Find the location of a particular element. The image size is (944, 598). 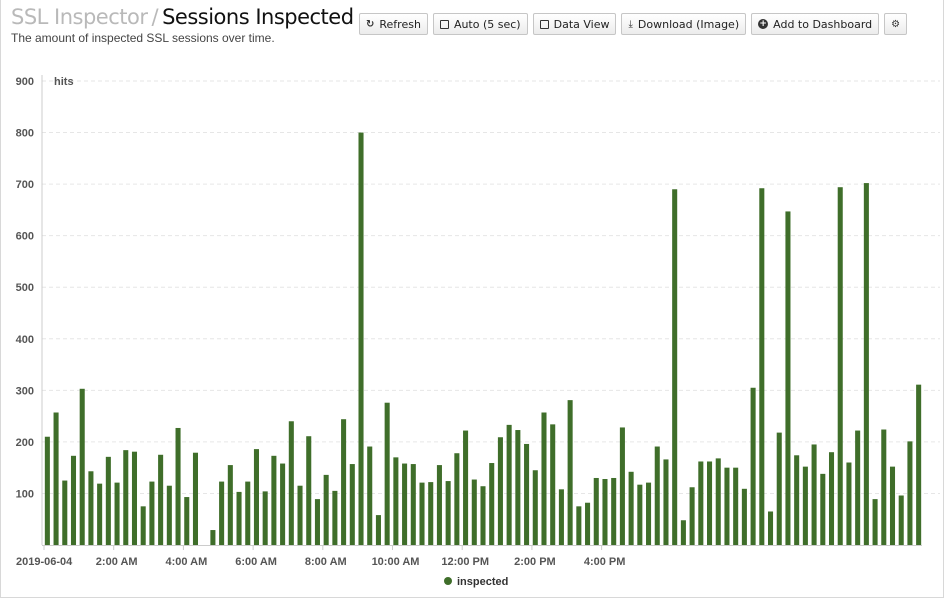

add-to-dashboard-button: + Add to Dashboard is located at coordinates (815, 24).